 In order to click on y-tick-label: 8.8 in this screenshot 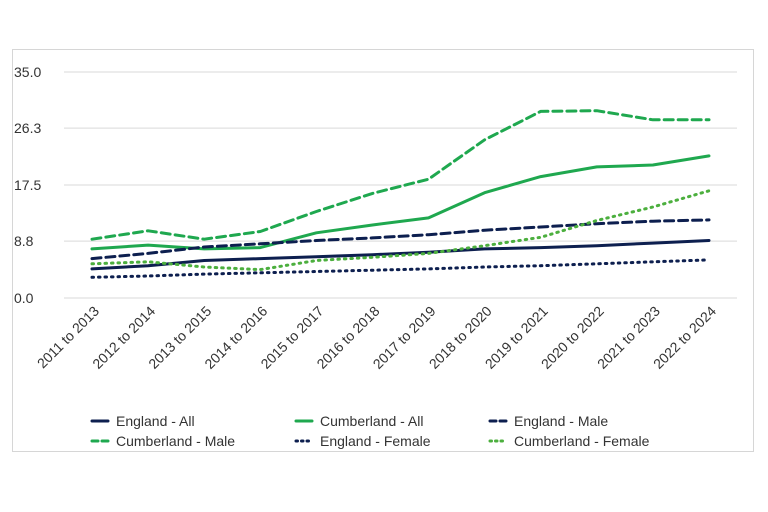, I will do `click(24, 241)`.